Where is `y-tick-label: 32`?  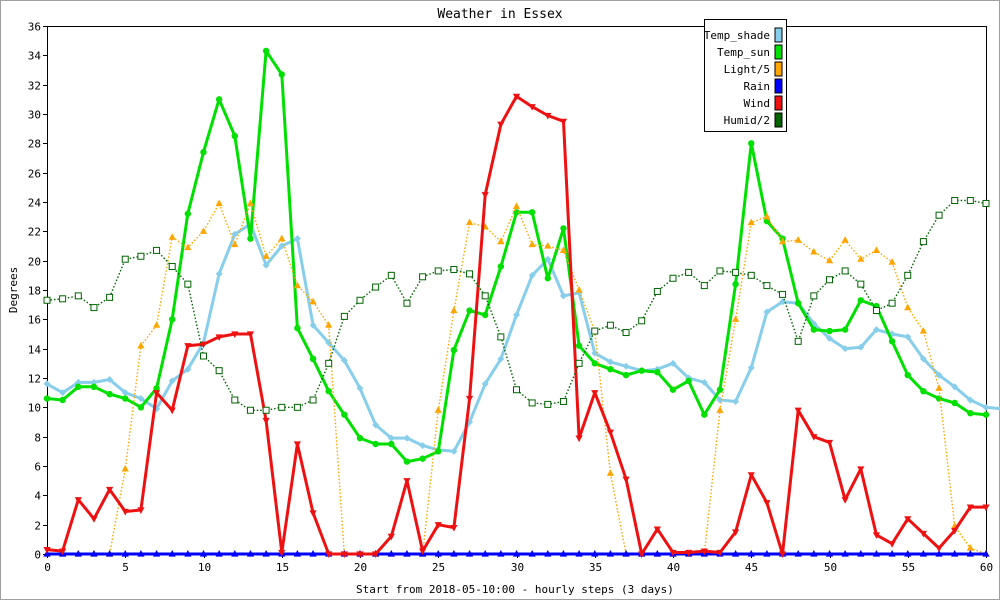 y-tick-label: 32 is located at coordinates (34, 86).